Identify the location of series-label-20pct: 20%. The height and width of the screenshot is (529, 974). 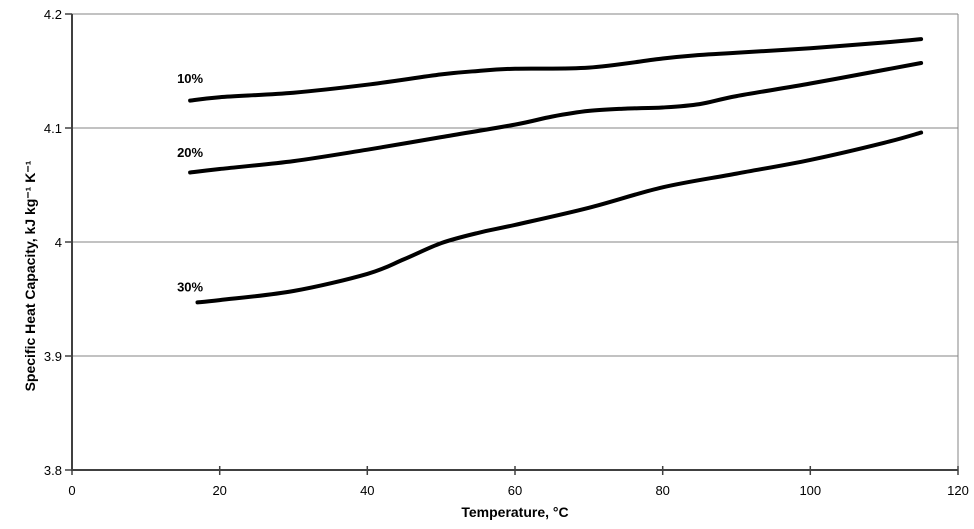
(190, 152).